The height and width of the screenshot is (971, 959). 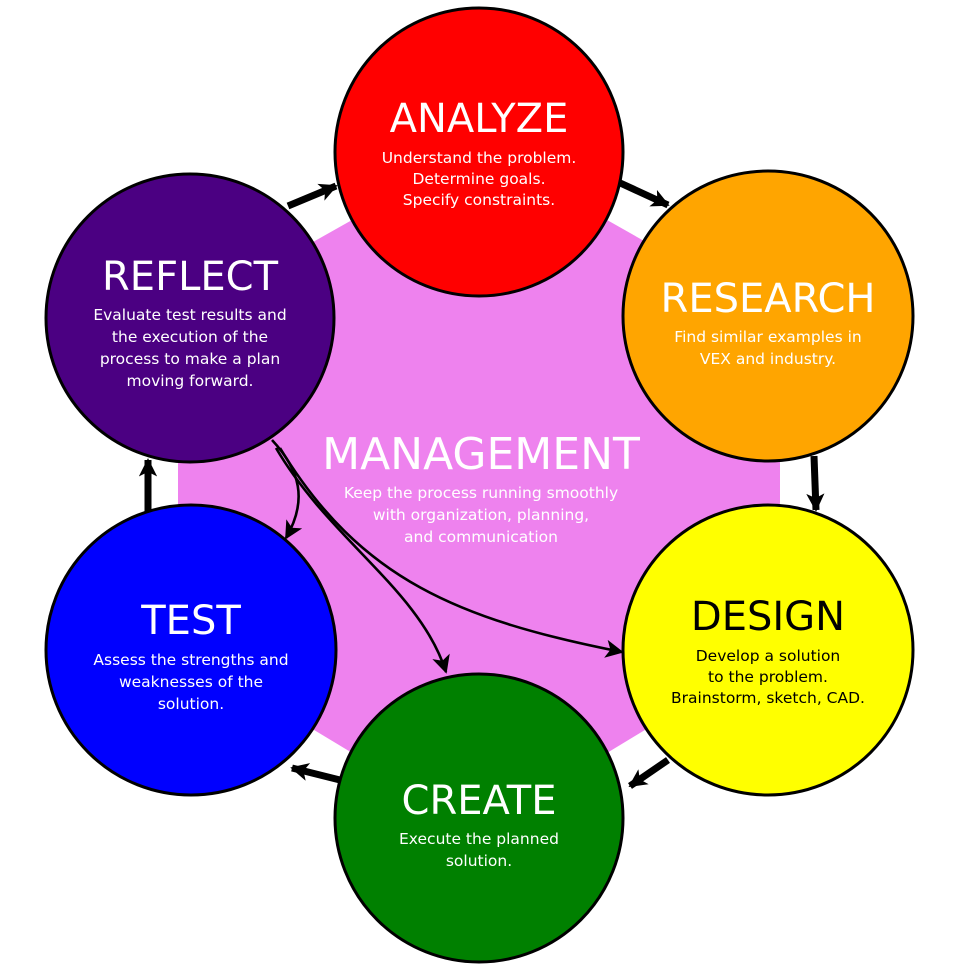 What do you see at coordinates (190, 277) in the screenshot?
I see `reflect-title: REFLECT` at bounding box center [190, 277].